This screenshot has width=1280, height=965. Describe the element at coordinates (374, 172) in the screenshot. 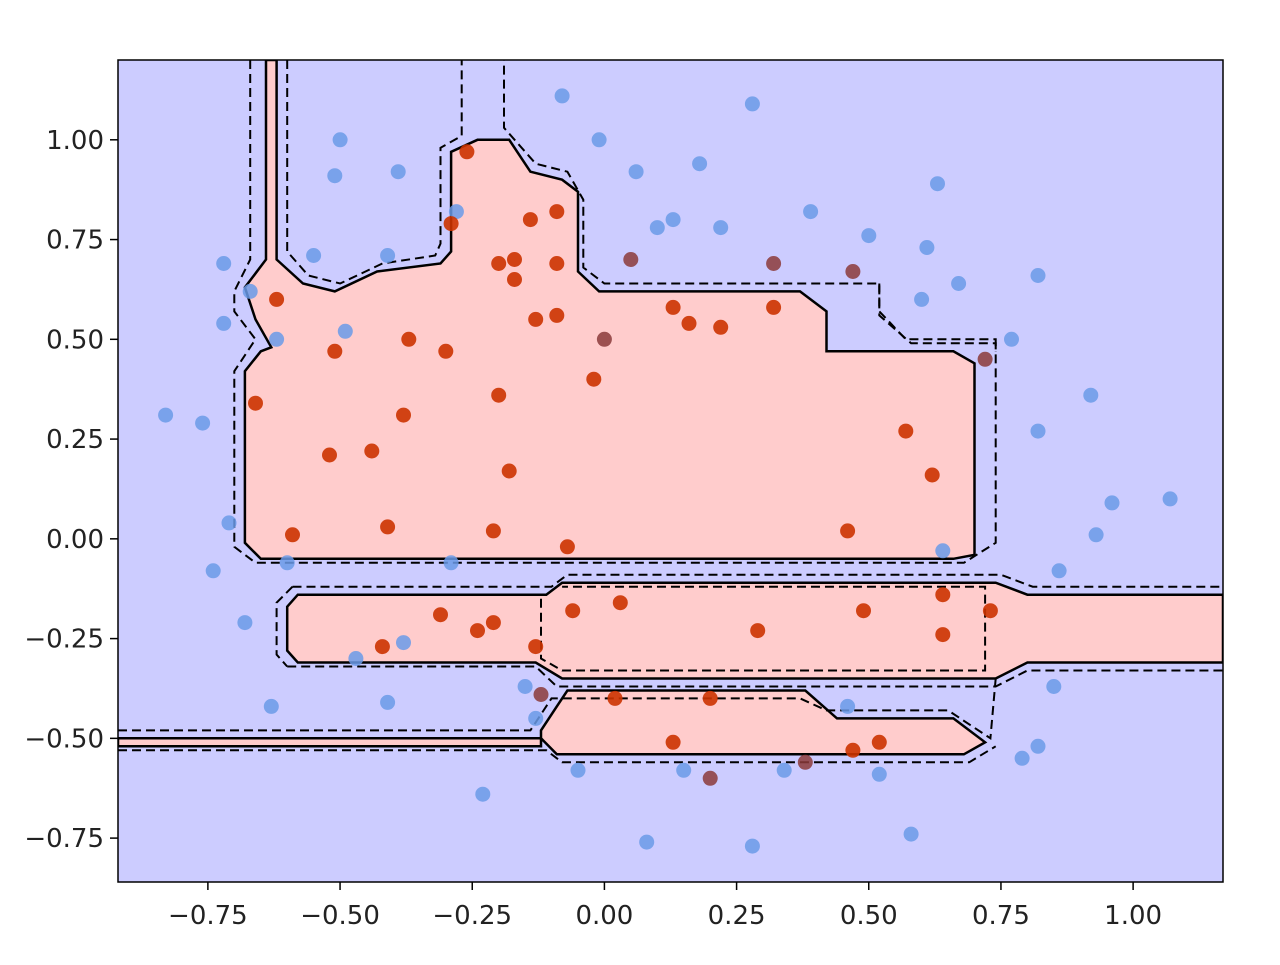

I see `upper-margin-inner` at that location.